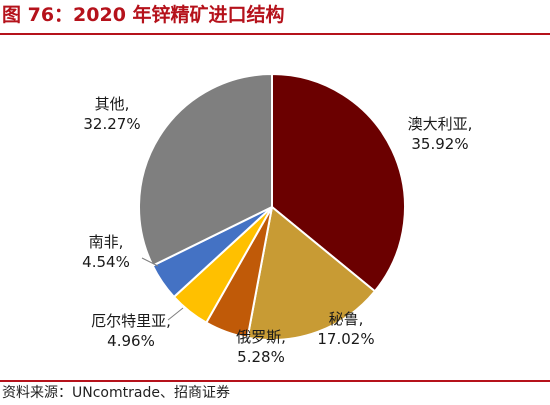 The width and height of the screenshot is (550, 405). What do you see at coordinates (143, 15) in the screenshot?
I see `figure-title: 图 76：2020 年锌精矿进口结构` at bounding box center [143, 15].